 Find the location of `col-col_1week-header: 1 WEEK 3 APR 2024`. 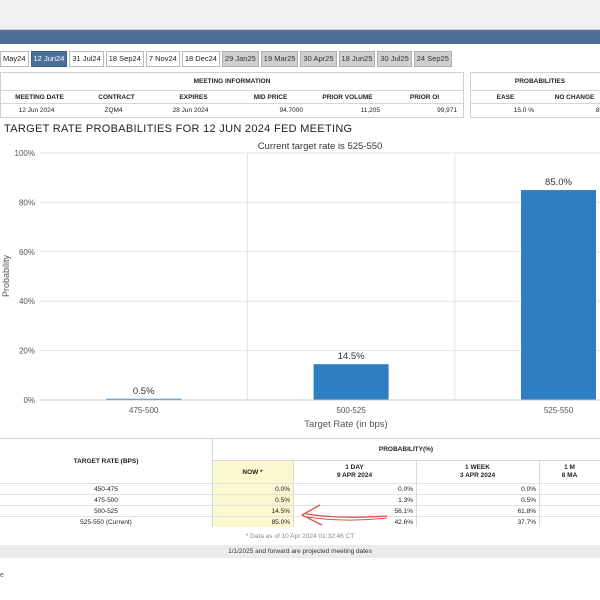

col-col_1week-header: 1 WEEK 3 APR 2024 is located at coordinates (477, 472).